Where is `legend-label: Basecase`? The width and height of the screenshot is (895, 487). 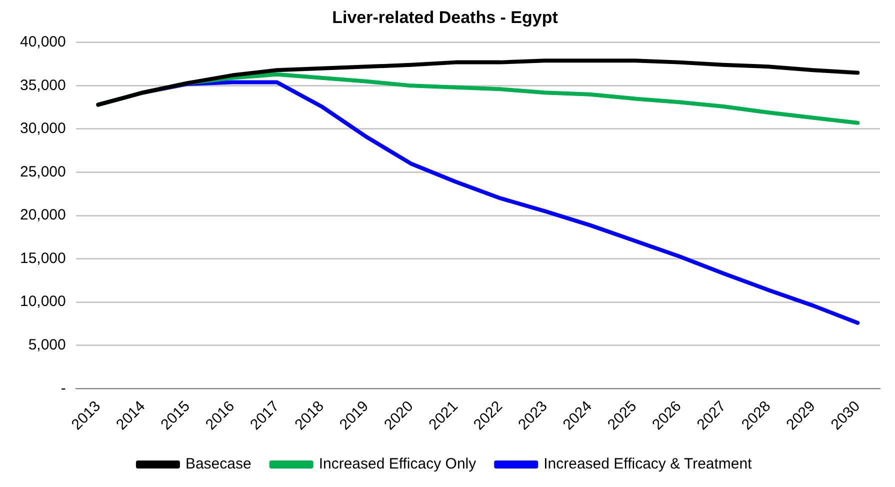 legend-label: Basecase is located at coordinates (218, 464).